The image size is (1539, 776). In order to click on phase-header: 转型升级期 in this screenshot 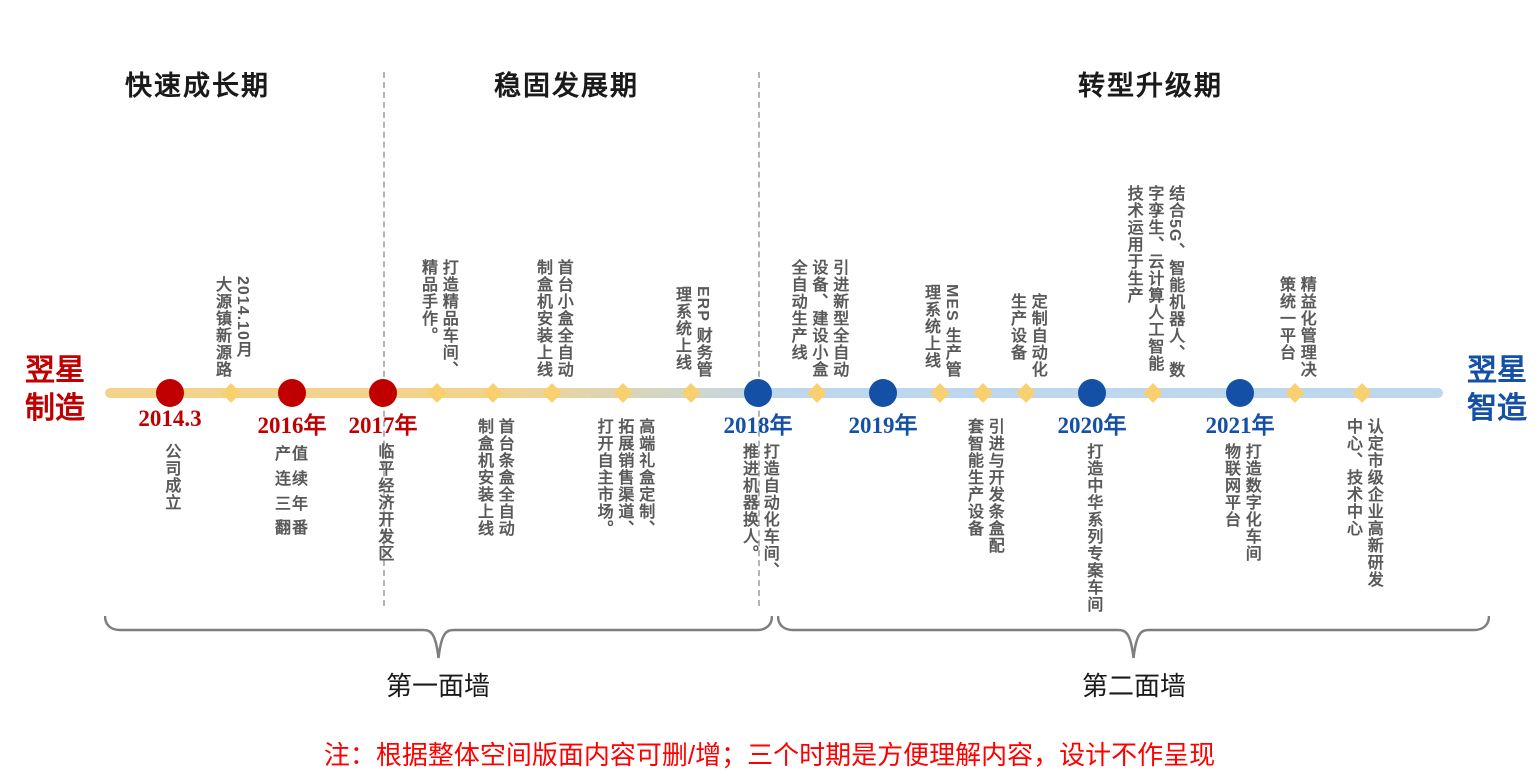, I will do `click(1150, 86)`.